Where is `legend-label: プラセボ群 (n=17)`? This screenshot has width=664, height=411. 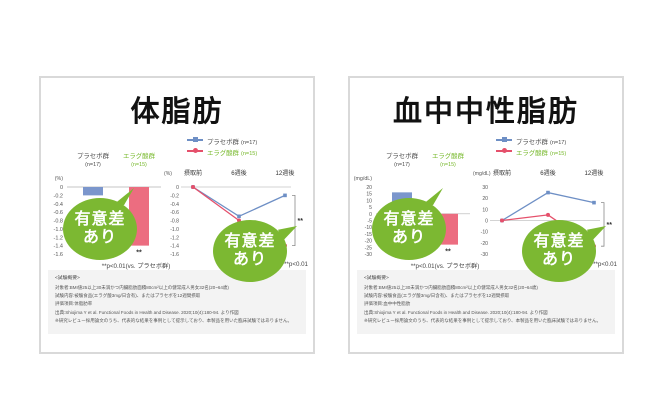
legend-label: プラセボ群 (n=17) is located at coordinates (541, 142).